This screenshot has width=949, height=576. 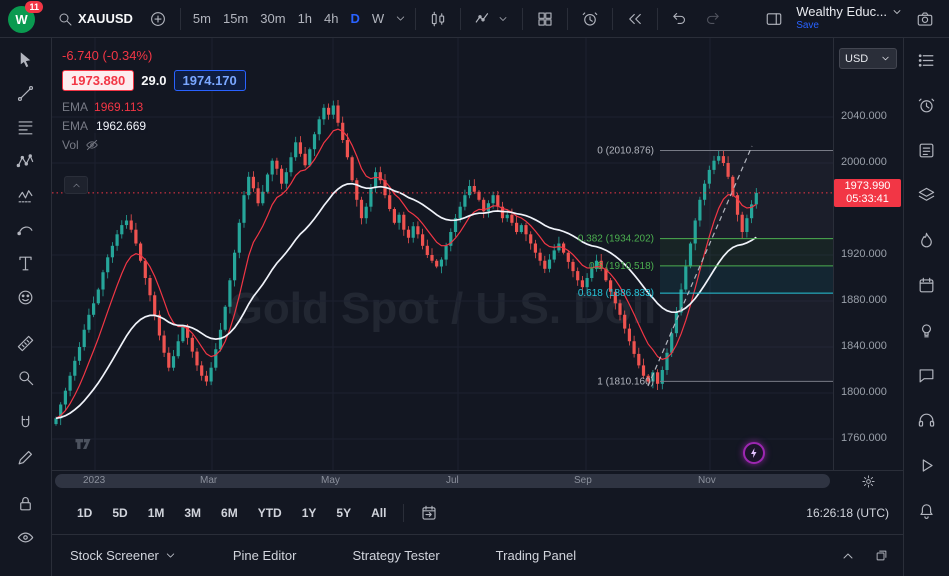 What do you see at coordinates (305, 18) in the screenshot?
I see `interval-1h: 1h` at bounding box center [305, 18].